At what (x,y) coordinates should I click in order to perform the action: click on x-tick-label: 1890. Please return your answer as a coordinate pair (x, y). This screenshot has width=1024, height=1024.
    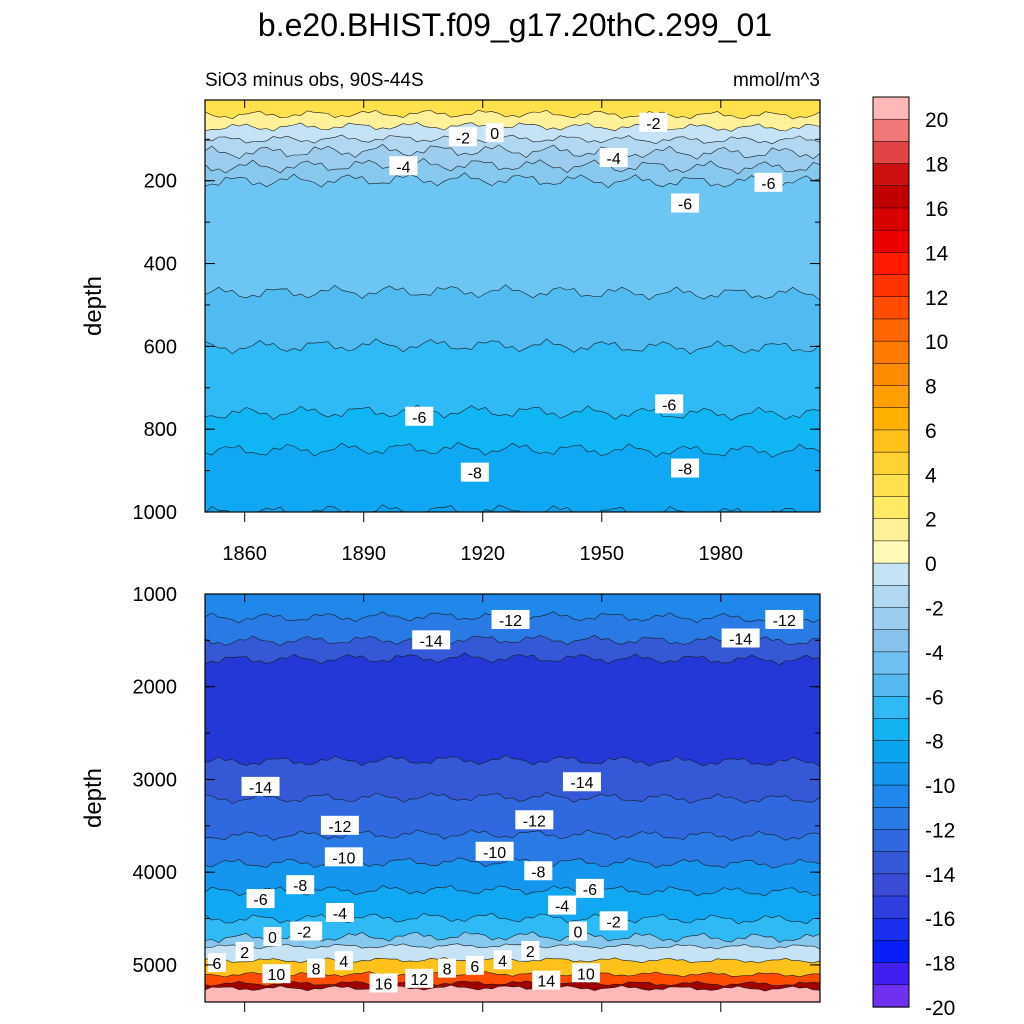
    Looking at the image, I should click on (363, 554).